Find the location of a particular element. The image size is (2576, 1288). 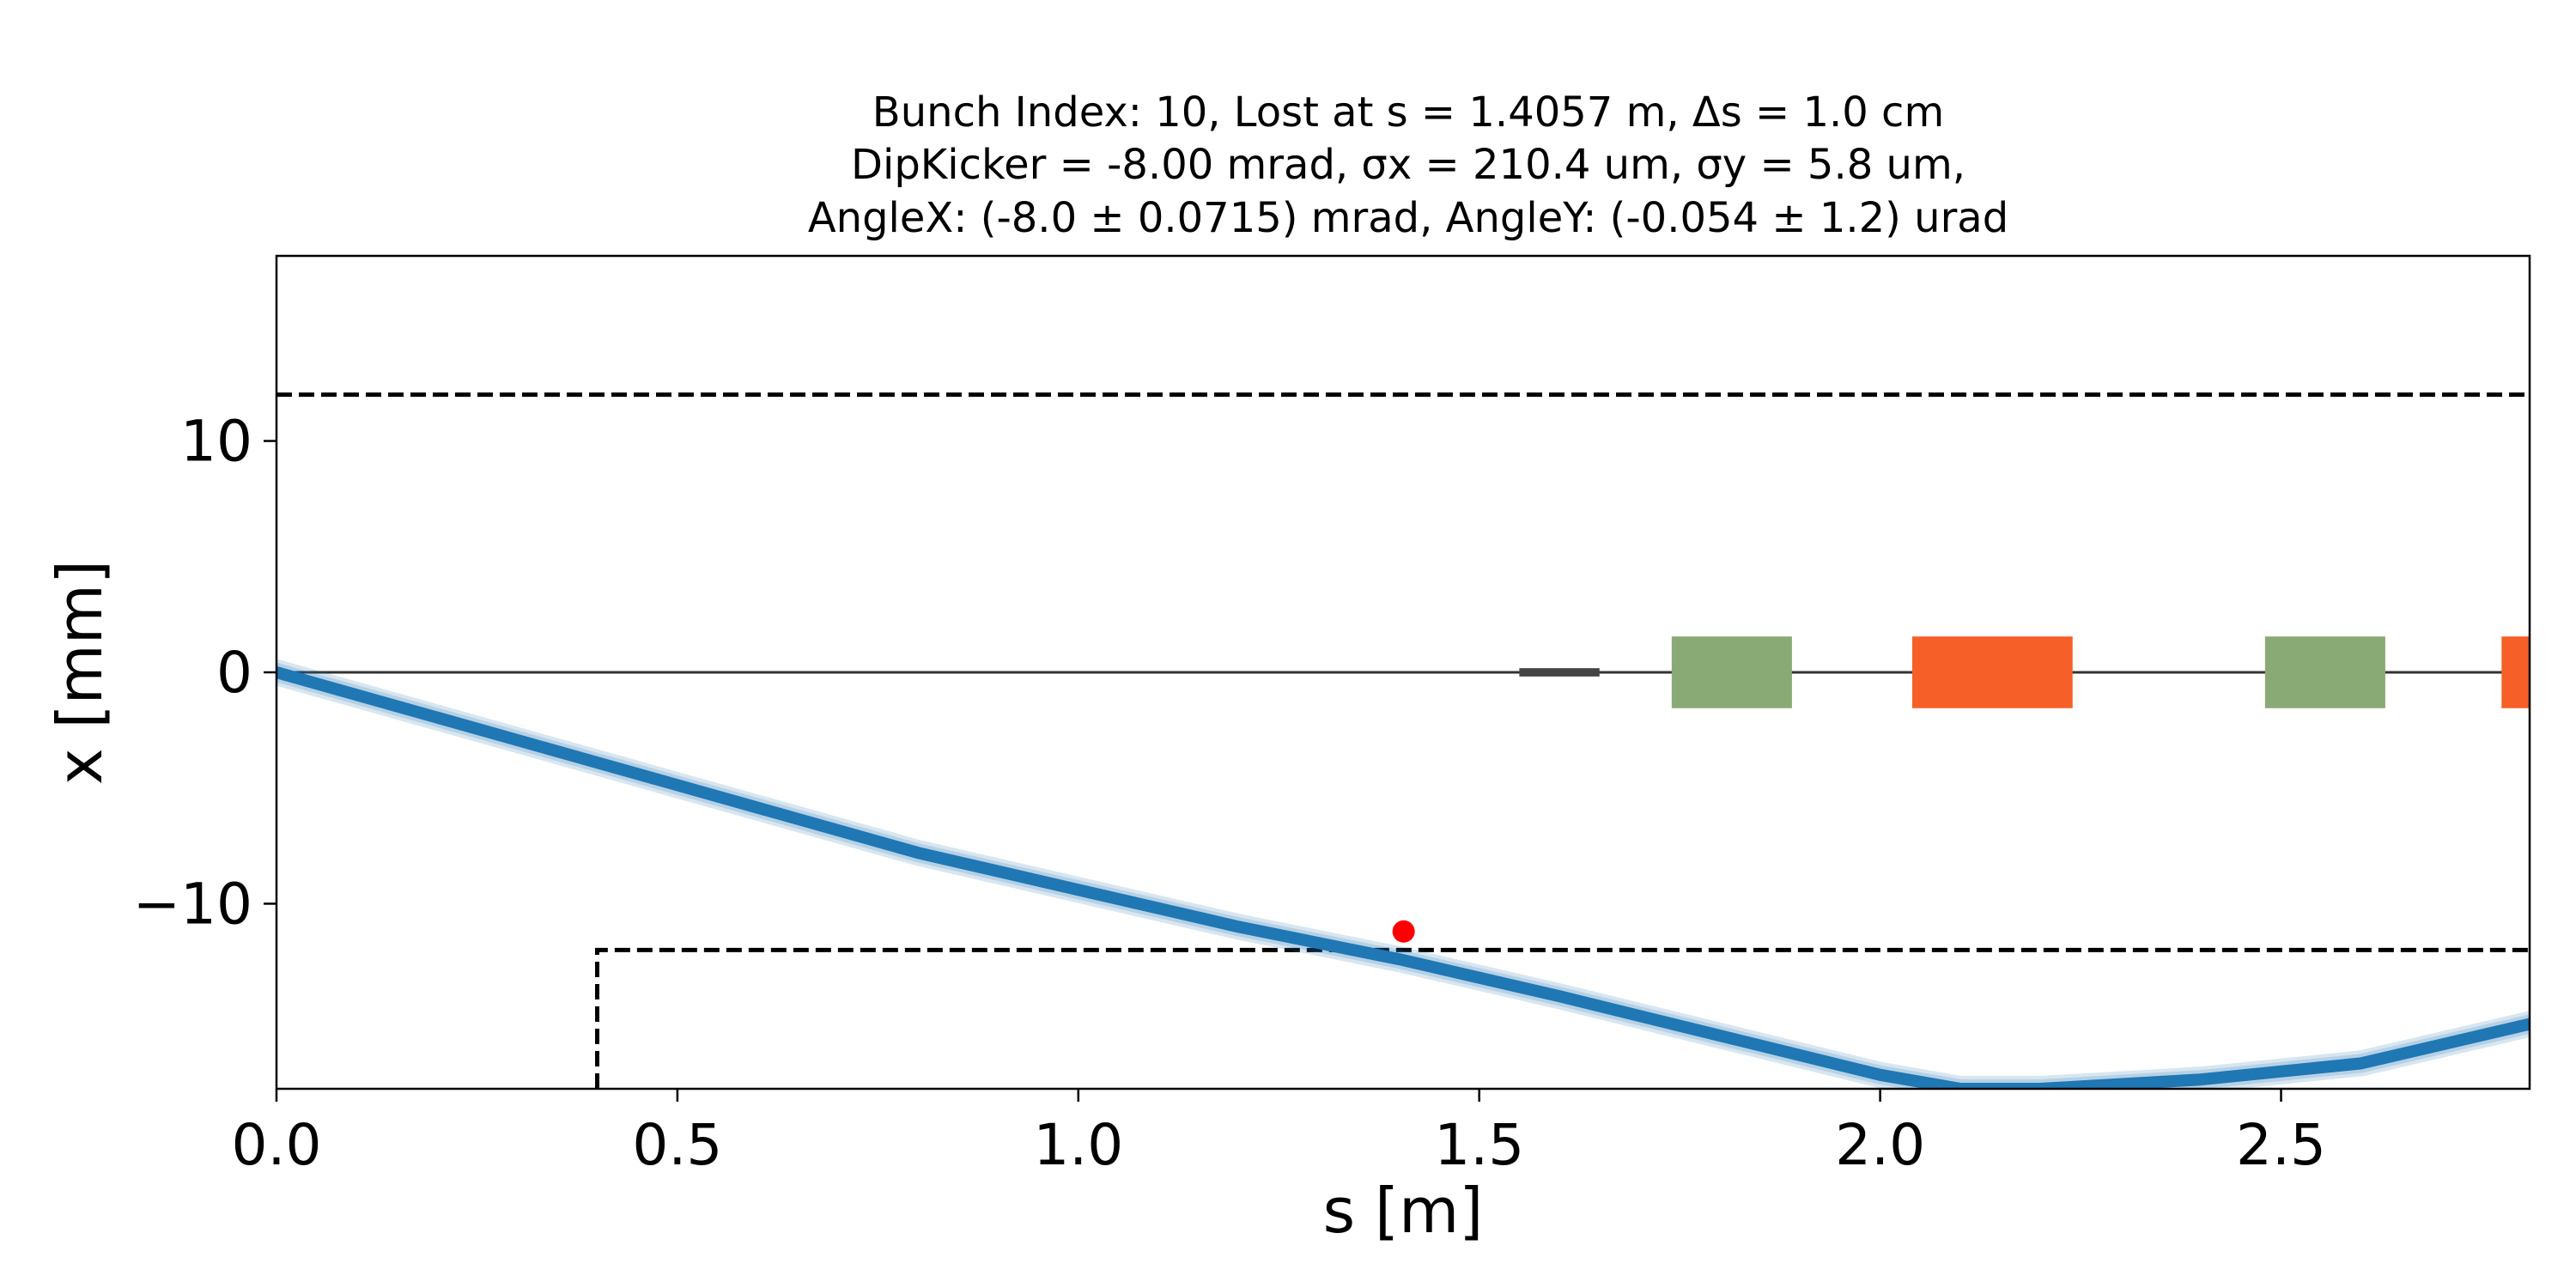

y-tick-label: 0 is located at coordinates (234, 673).